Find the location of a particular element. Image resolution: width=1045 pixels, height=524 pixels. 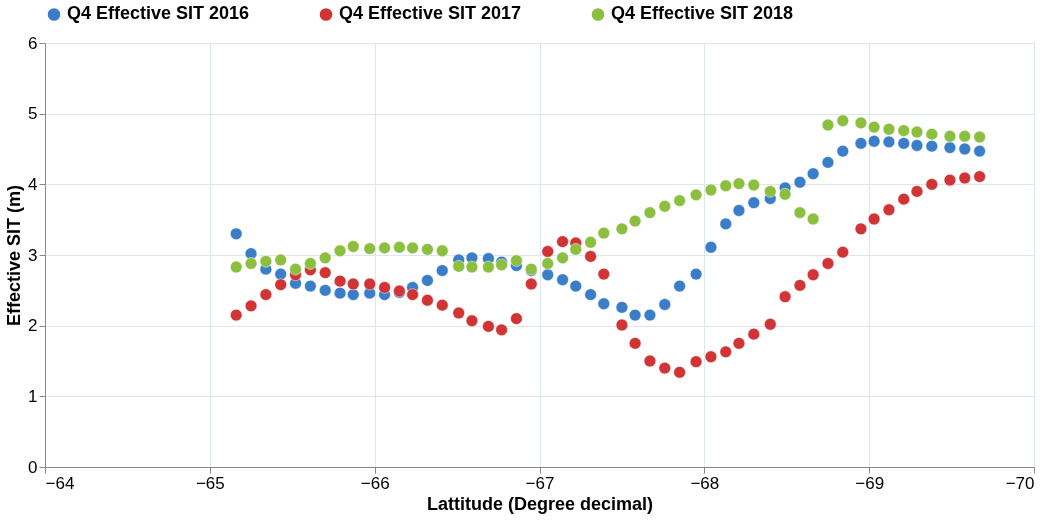

x-tick-label: −67 is located at coordinates (540, 483).